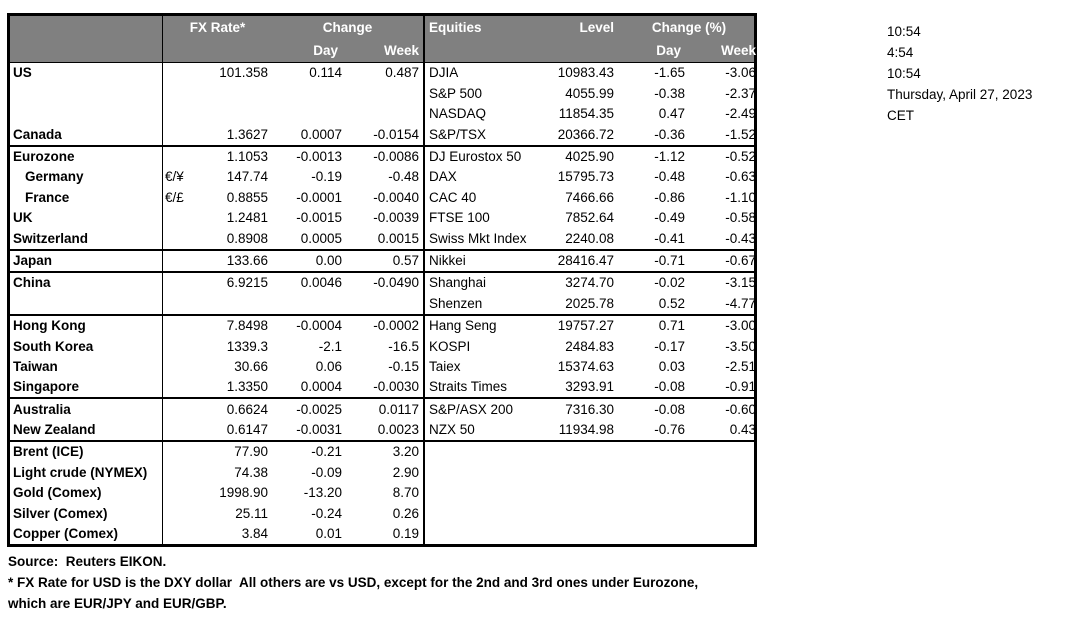 The image size is (1067, 618). I want to click on equity-change-week-cell: -2.51, so click(740, 366).